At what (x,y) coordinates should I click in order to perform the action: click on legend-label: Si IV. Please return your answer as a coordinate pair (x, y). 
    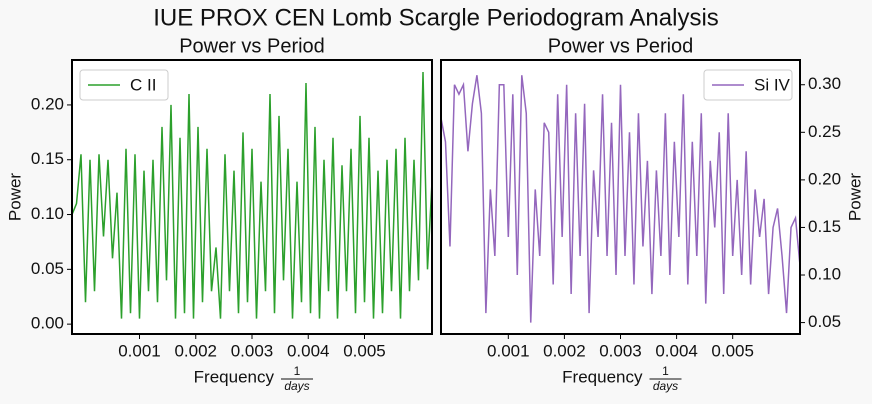
    Looking at the image, I should click on (772, 84).